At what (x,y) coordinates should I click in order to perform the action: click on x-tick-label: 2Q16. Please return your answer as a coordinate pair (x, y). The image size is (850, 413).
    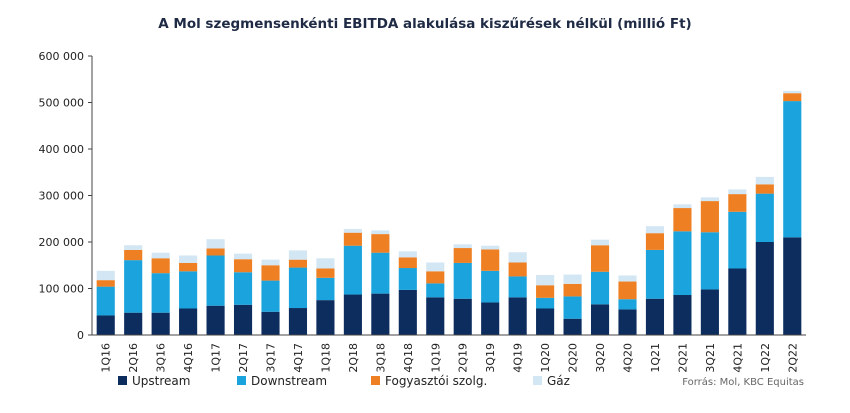
    Looking at the image, I should click on (133, 358).